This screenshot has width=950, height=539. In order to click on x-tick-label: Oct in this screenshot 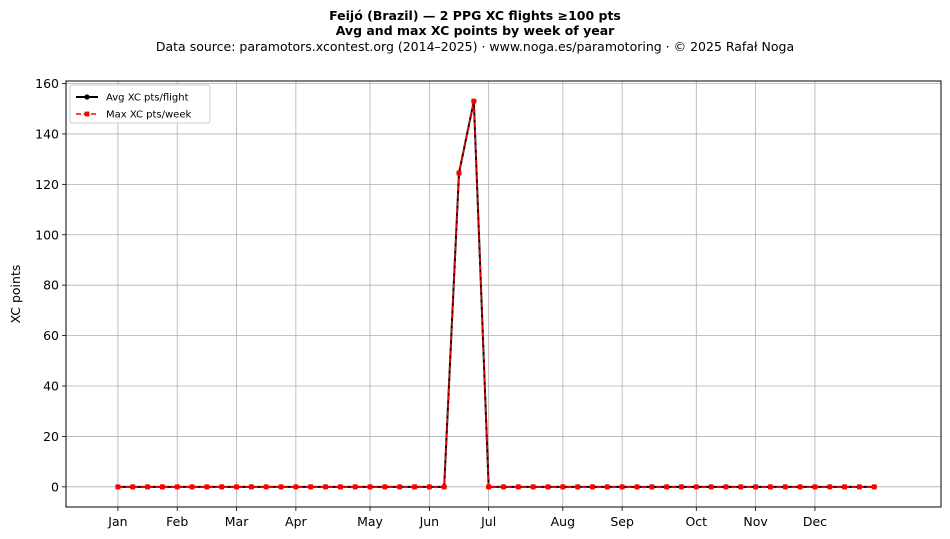, I will do `click(696, 521)`.